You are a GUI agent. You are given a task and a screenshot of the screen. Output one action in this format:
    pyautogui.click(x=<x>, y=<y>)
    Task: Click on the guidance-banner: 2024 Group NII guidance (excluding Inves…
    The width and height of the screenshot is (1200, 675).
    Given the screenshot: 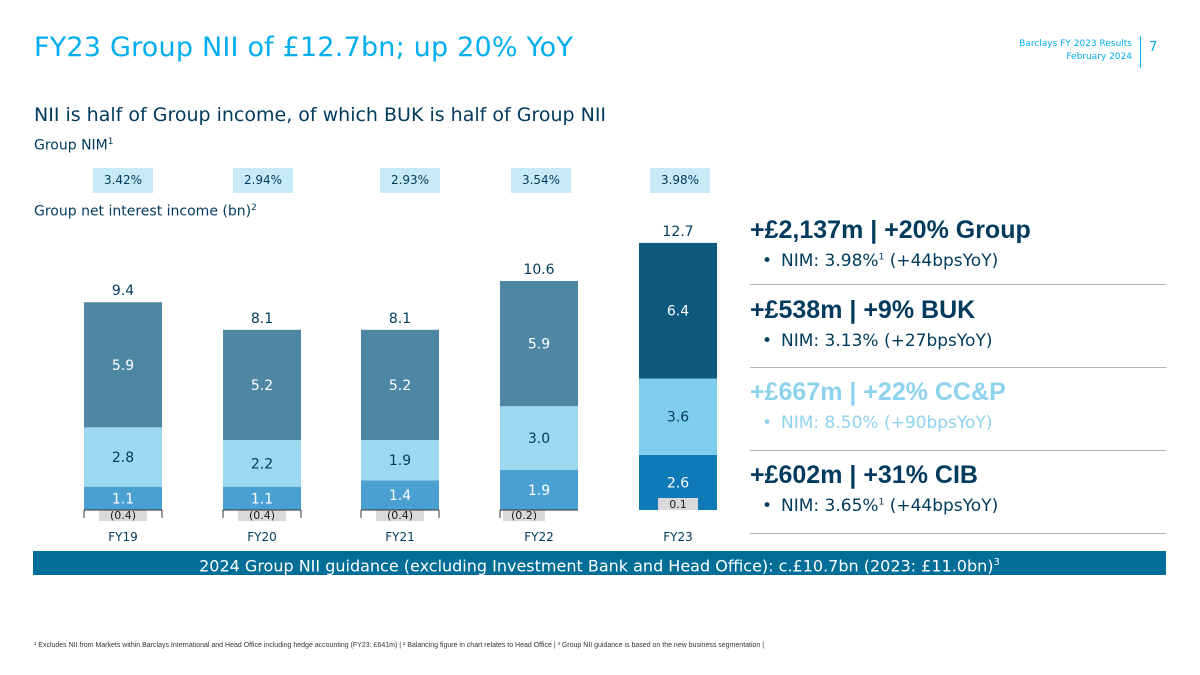 What is the action you would take?
    pyautogui.click(x=599, y=563)
    